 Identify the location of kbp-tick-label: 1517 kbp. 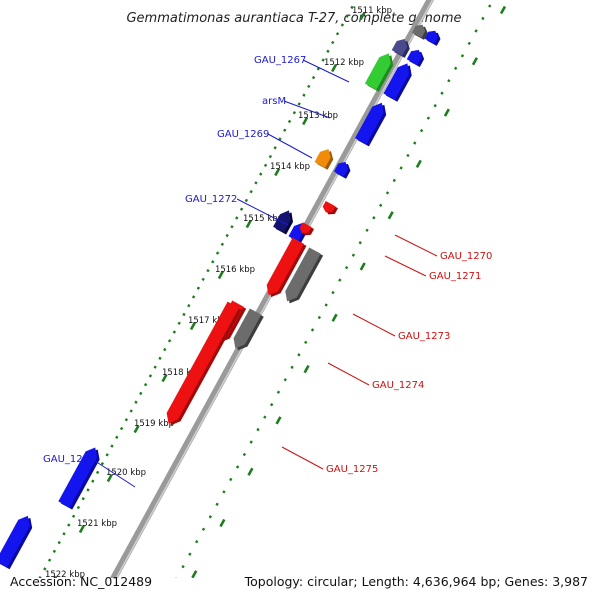
(208, 321).